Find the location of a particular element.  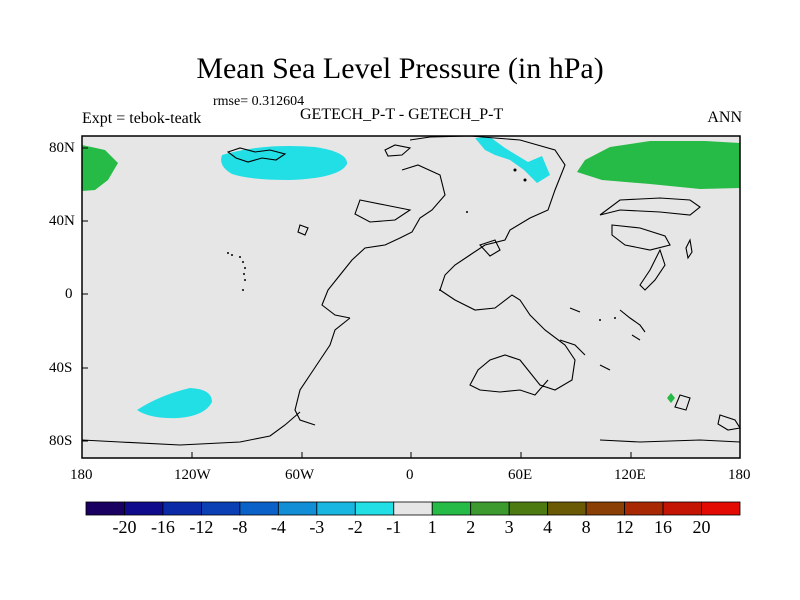

colorbar-label: -3 is located at coordinates (317, 527).